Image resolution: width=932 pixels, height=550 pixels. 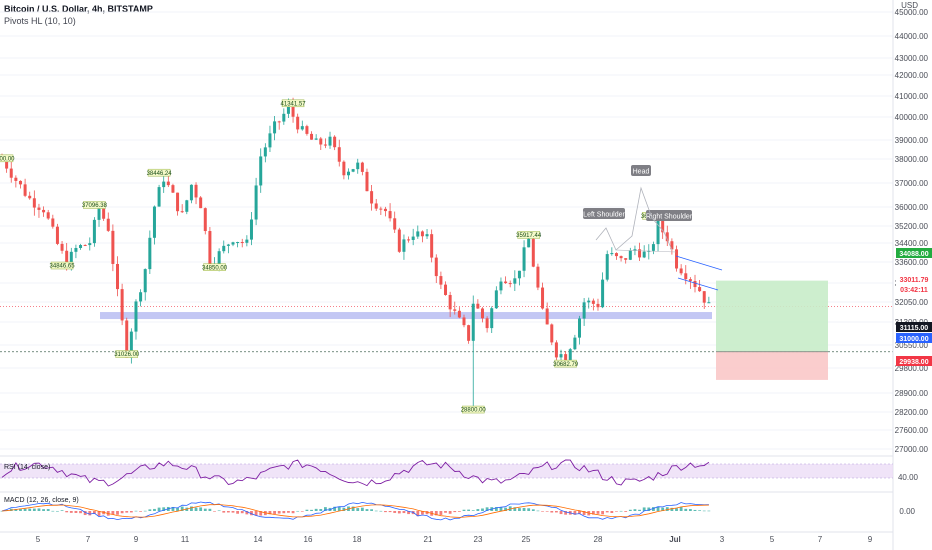 I want to click on time-tick-label: 21, so click(x=428, y=539).